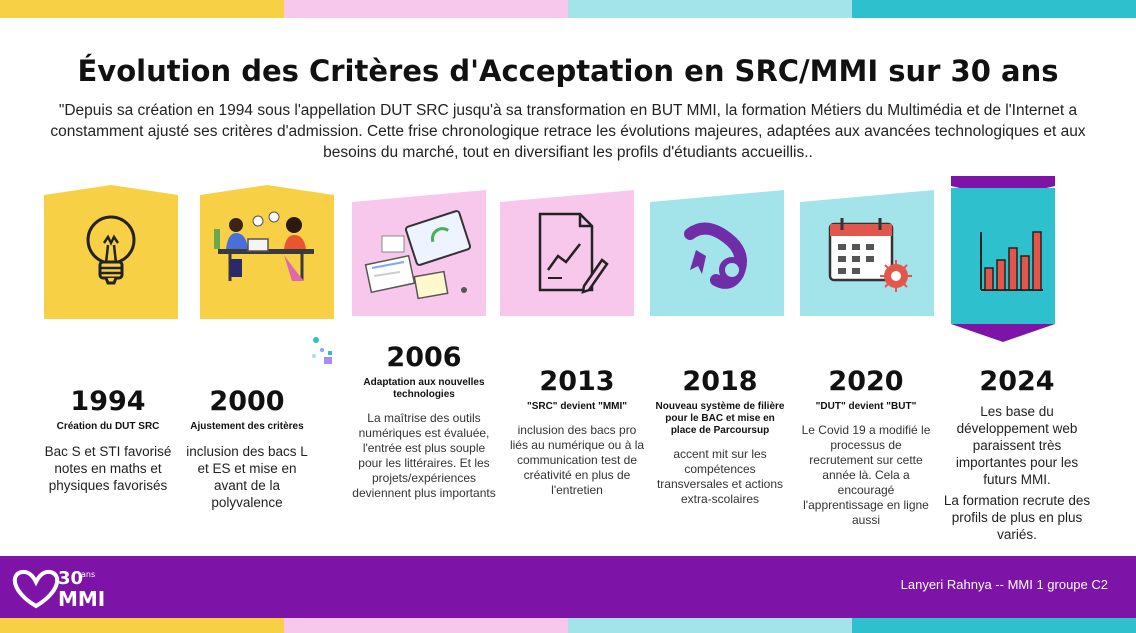 This screenshot has width=1136, height=633. I want to click on top-color-bar, so click(568, 9).